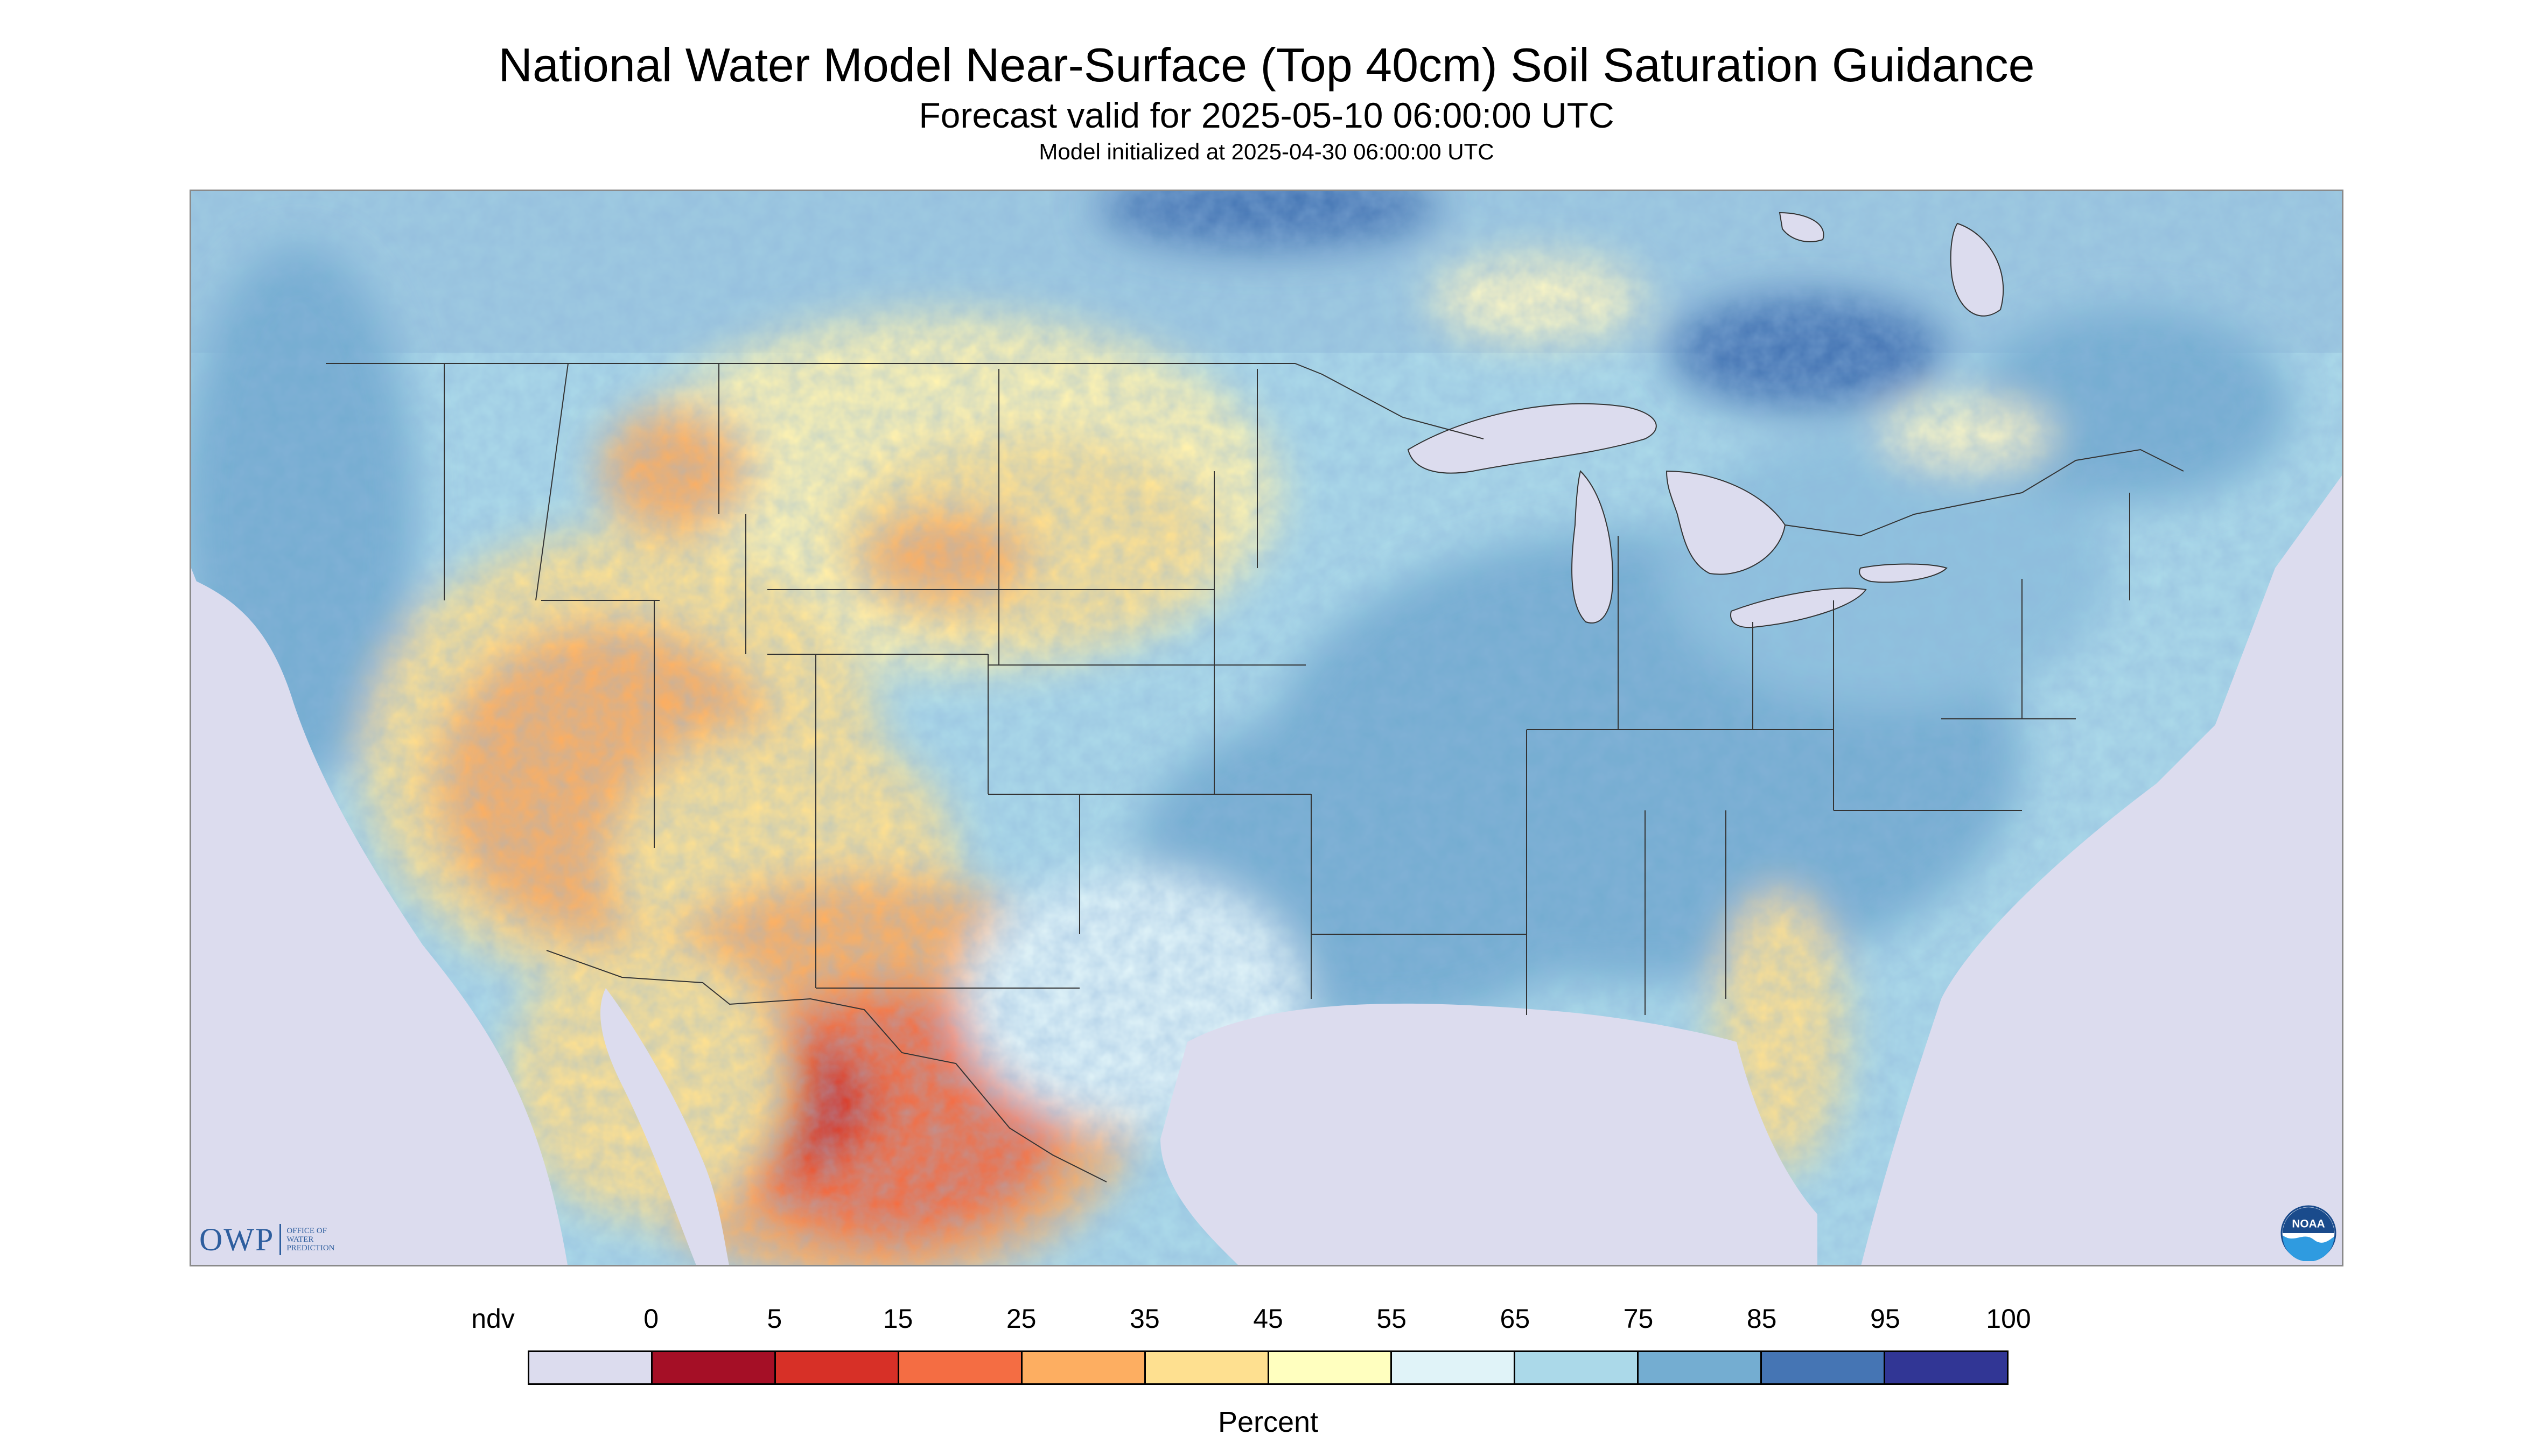 This screenshot has height=1456, width=2533. What do you see at coordinates (826, 1066) in the screenshot?
I see `us-mexico-border` at bounding box center [826, 1066].